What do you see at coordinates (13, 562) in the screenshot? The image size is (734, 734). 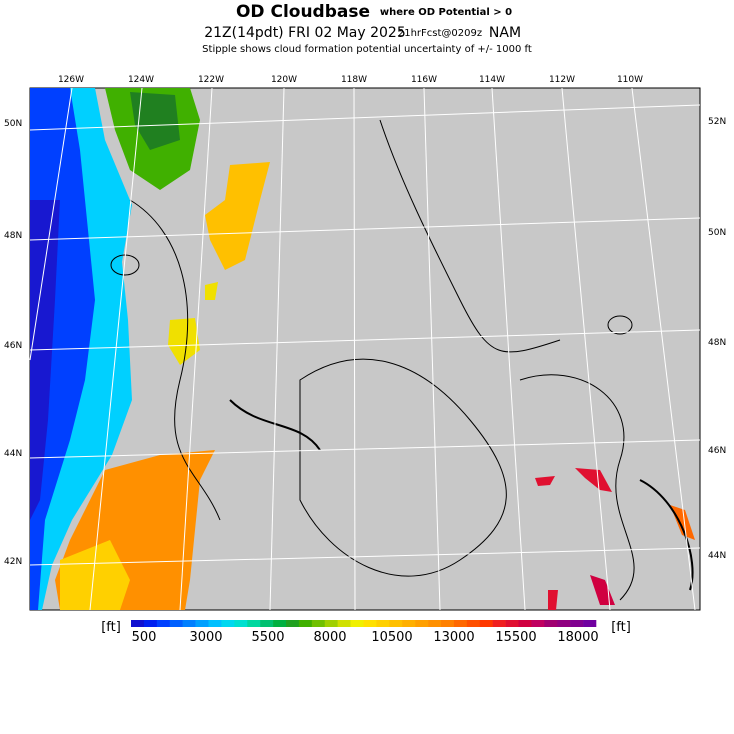 I see `latitude-label: 42N` at bounding box center [13, 562].